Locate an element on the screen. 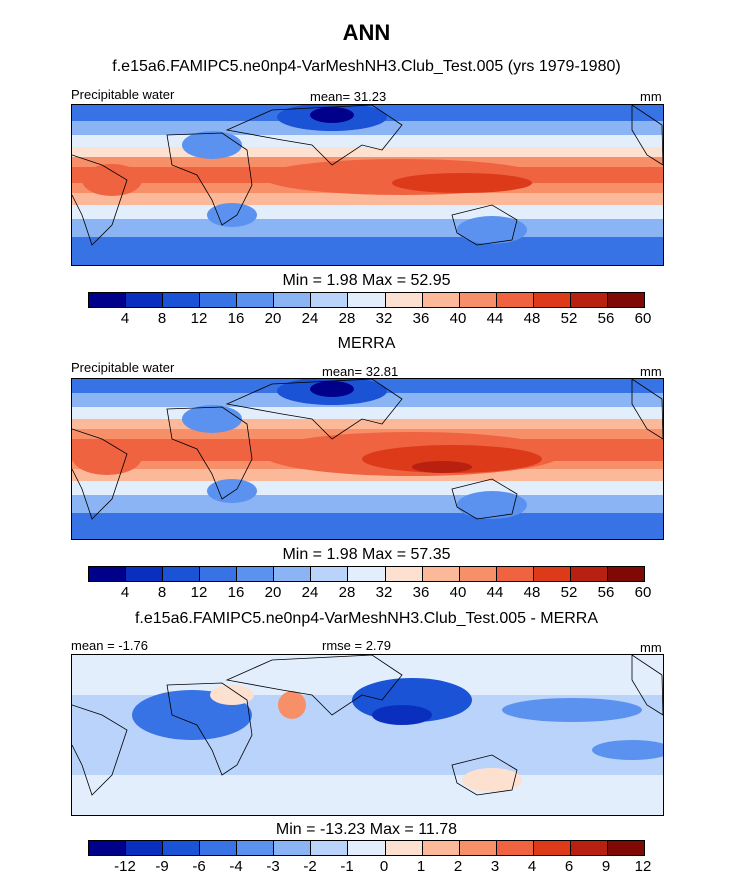  diff-epac-neg is located at coordinates (627, 750).